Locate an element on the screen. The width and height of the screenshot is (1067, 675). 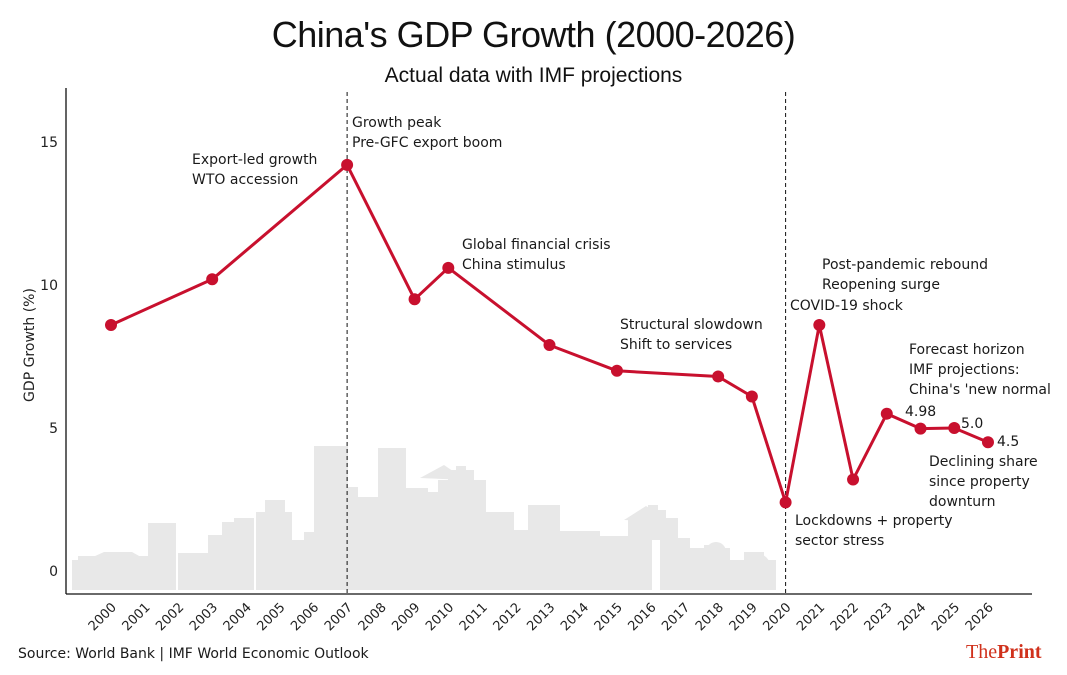
x-tick-label: 2013 is located at coordinates (541, 617).